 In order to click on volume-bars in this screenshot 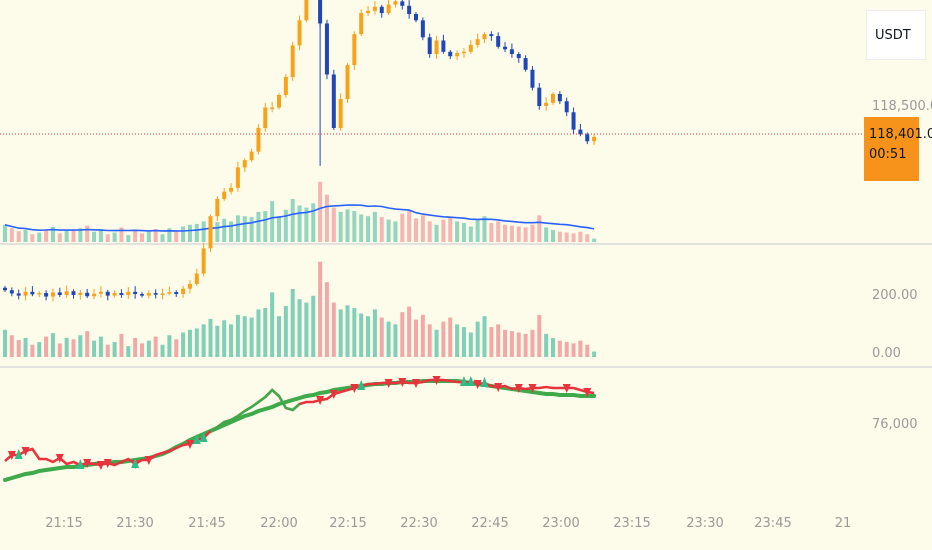, I will do `click(300, 309)`.